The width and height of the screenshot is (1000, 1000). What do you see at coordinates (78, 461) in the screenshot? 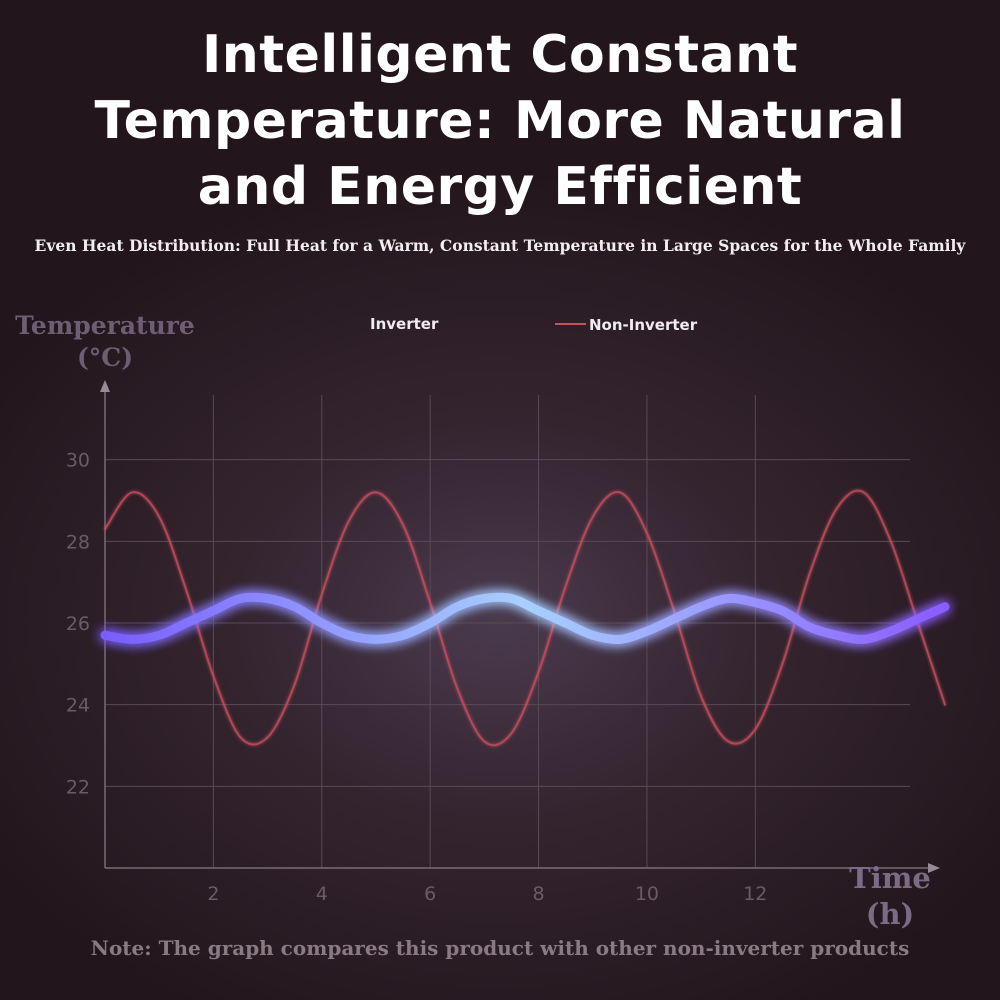
I see `y-tick-label: 30` at bounding box center [78, 461].